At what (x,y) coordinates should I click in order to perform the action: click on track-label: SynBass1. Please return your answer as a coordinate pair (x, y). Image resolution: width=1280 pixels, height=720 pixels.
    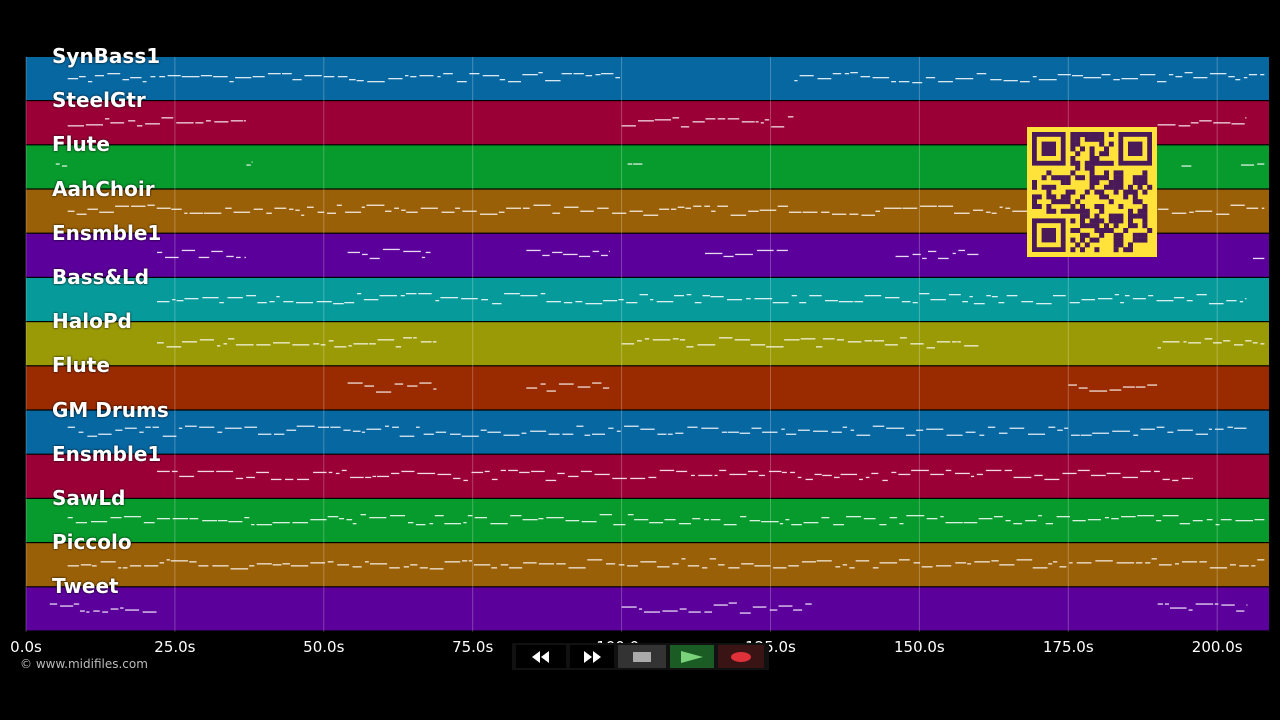
    Looking at the image, I should click on (106, 56).